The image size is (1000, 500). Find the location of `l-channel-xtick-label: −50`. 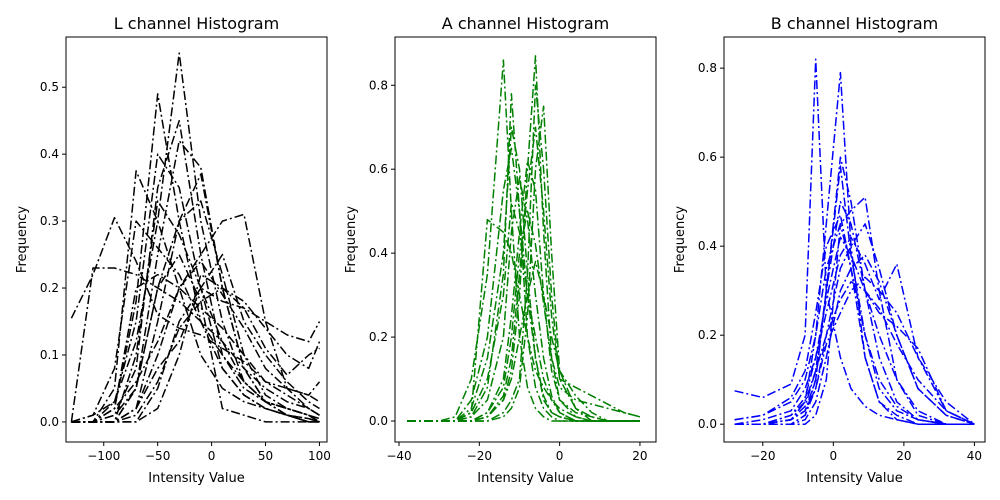

l-channel-xtick-label: −50 is located at coordinates (157, 456).